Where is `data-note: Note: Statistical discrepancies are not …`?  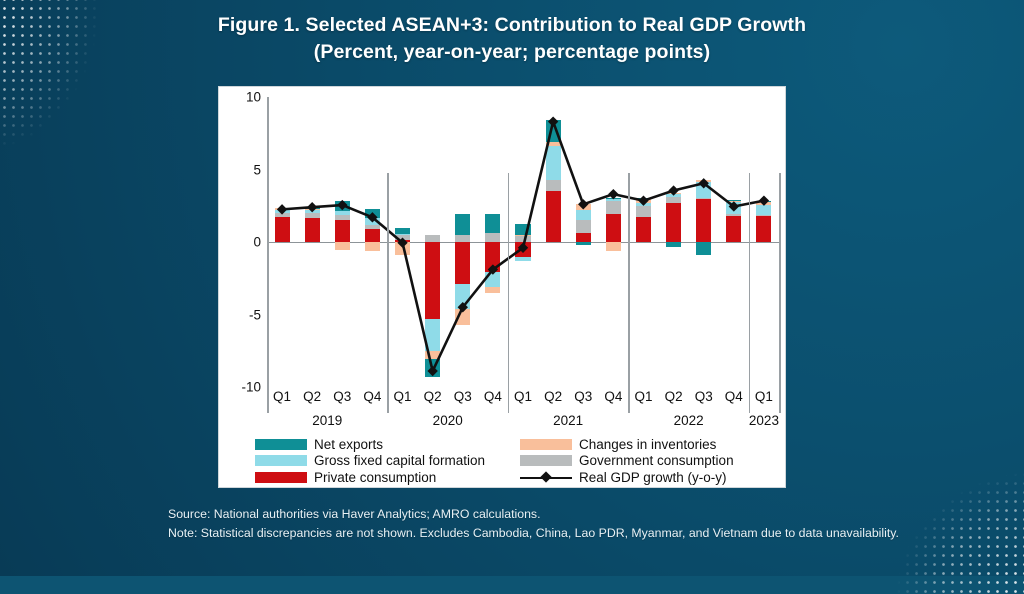
data-note: Note: Statistical discrepancies are not … is located at coordinates (533, 532).